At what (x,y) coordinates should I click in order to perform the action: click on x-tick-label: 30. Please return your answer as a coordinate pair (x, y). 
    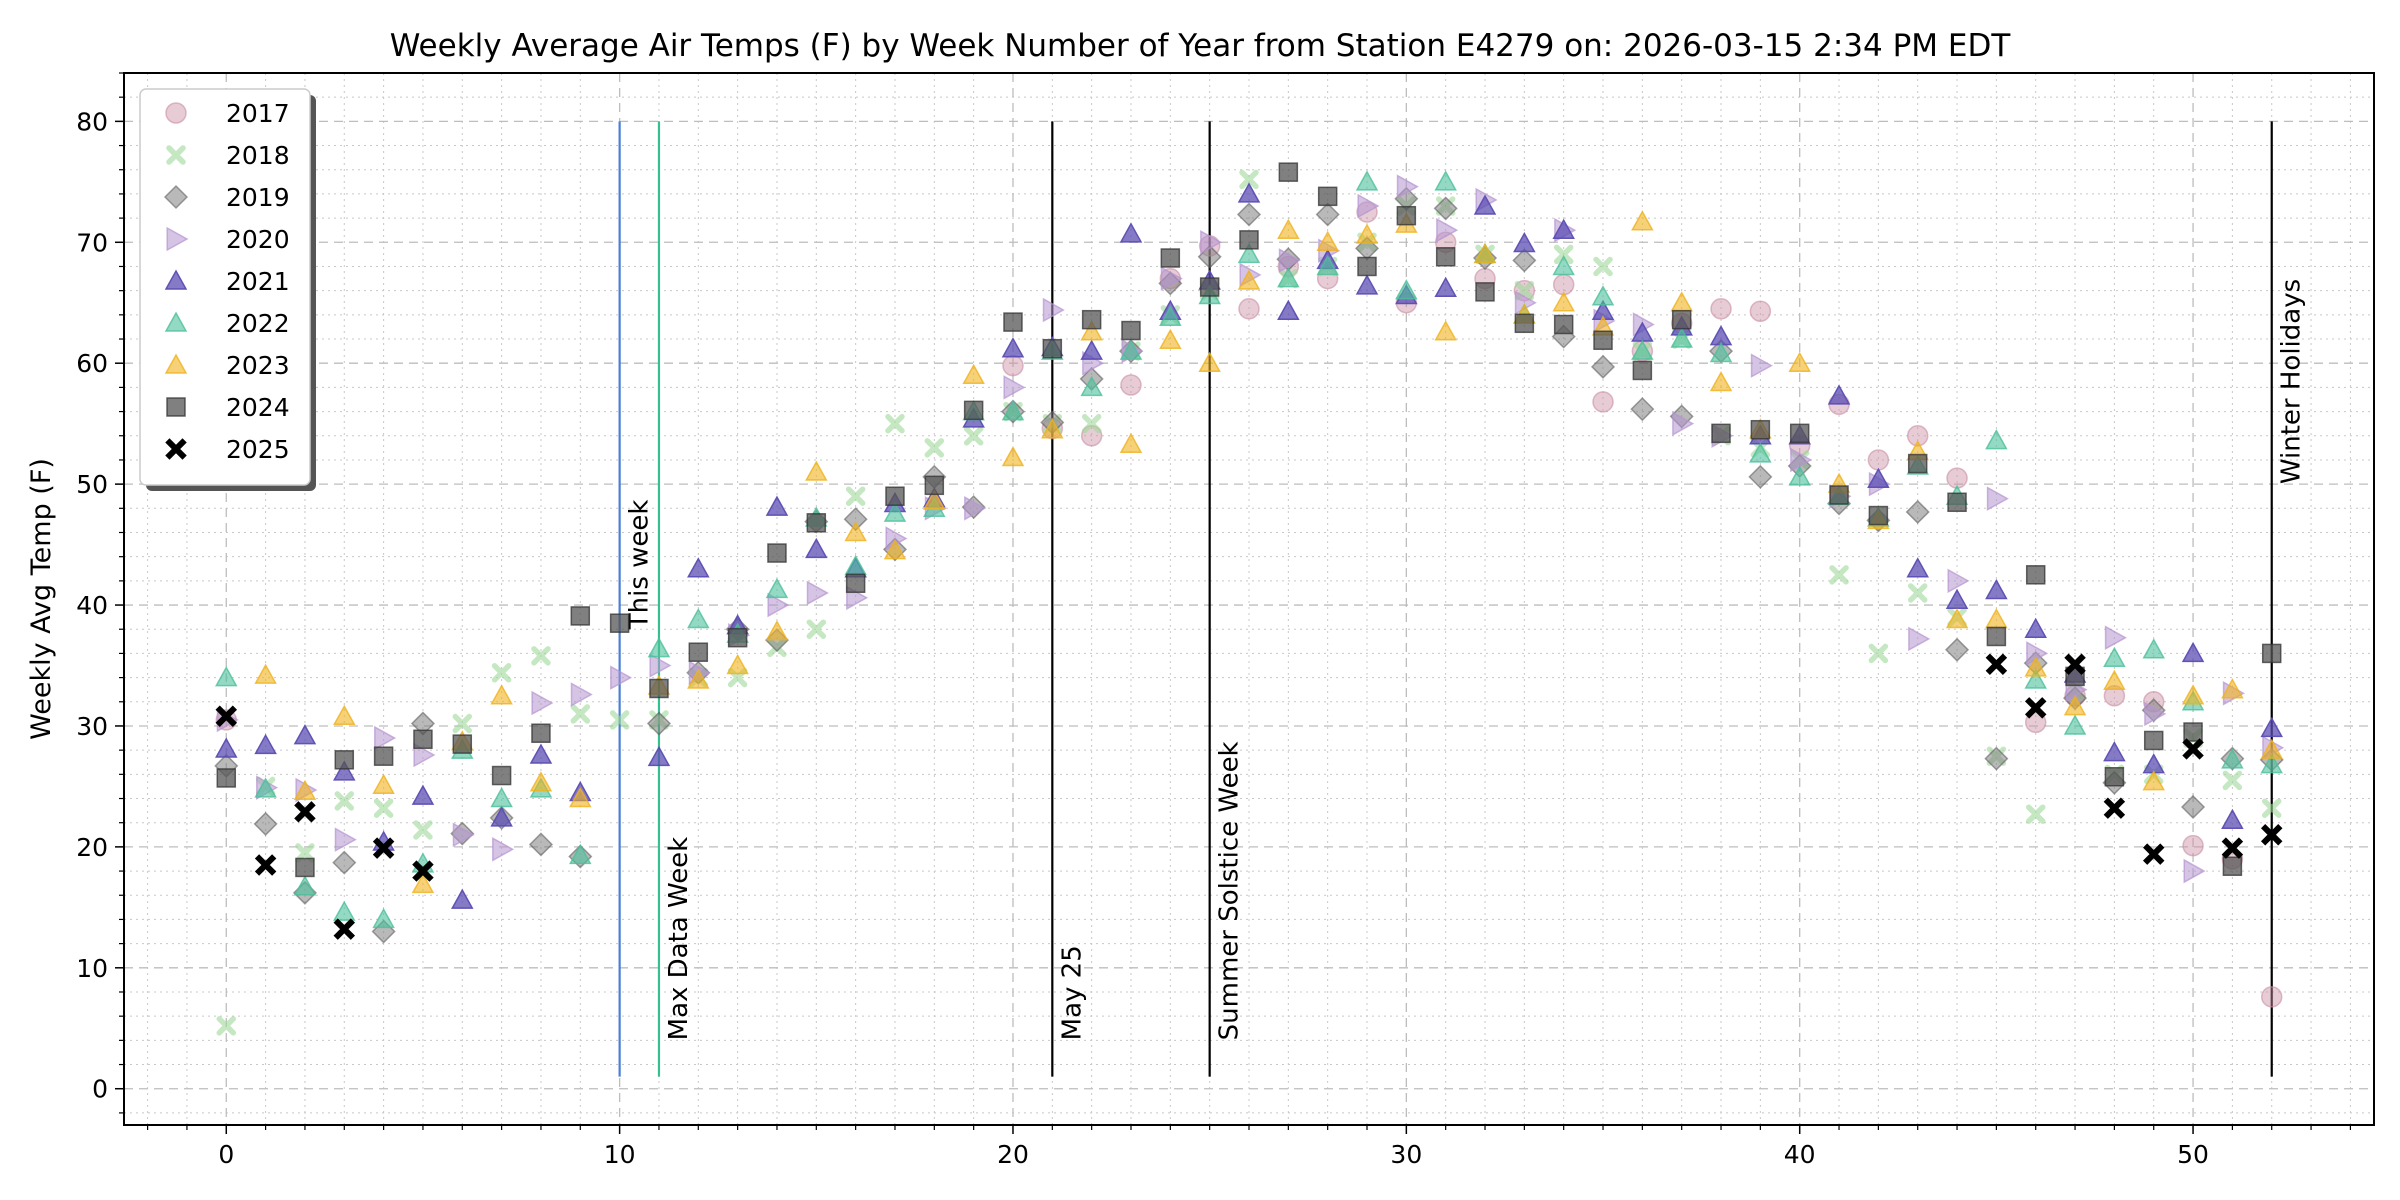
    Looking at the image, I should click on (1406, 1154).